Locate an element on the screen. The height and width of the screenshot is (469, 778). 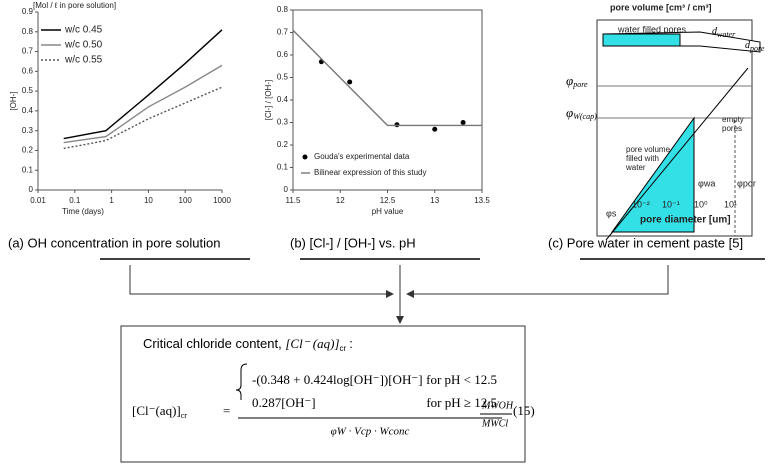
x-tick-label: 1 is located at coordinates (111, 200).